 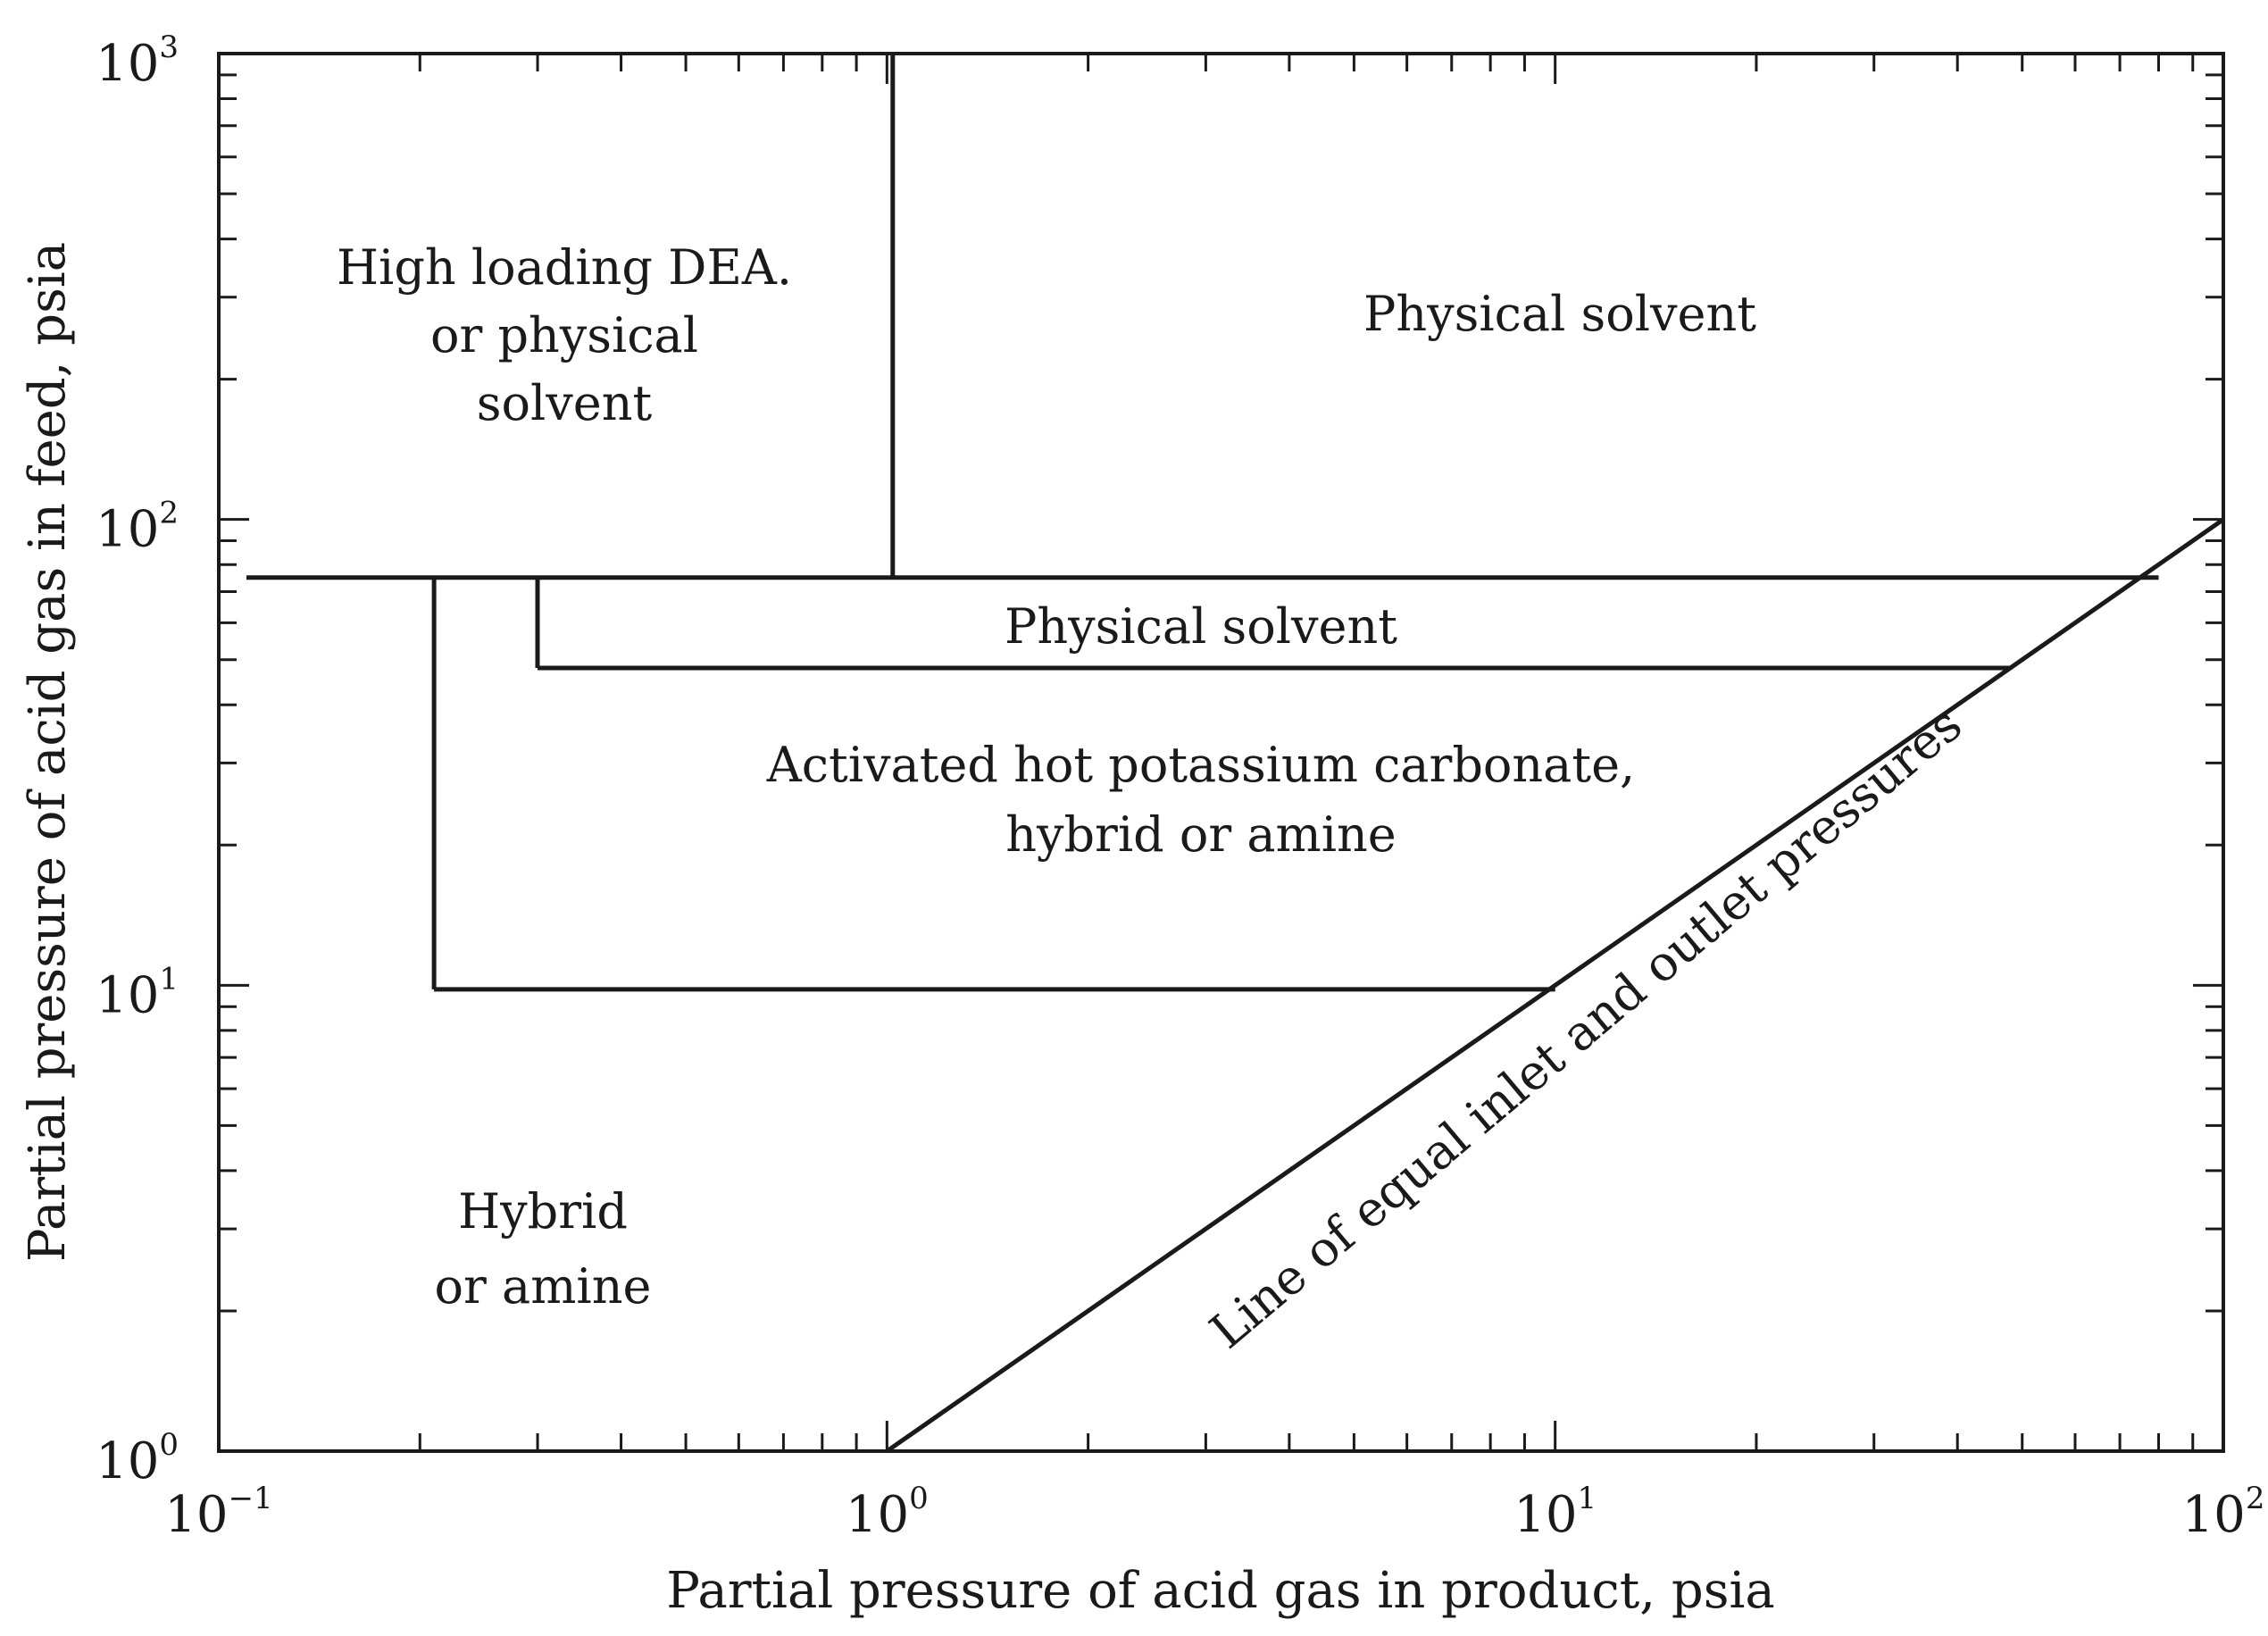 I want to click on x-tick-label: 10¹, so click(x=1555, y=1512).